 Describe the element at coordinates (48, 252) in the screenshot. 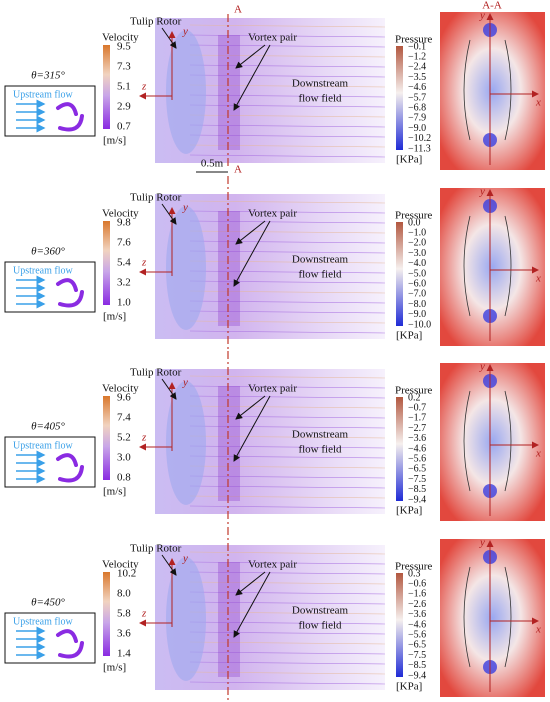

I see `angle-label: θ=360°` at that location.